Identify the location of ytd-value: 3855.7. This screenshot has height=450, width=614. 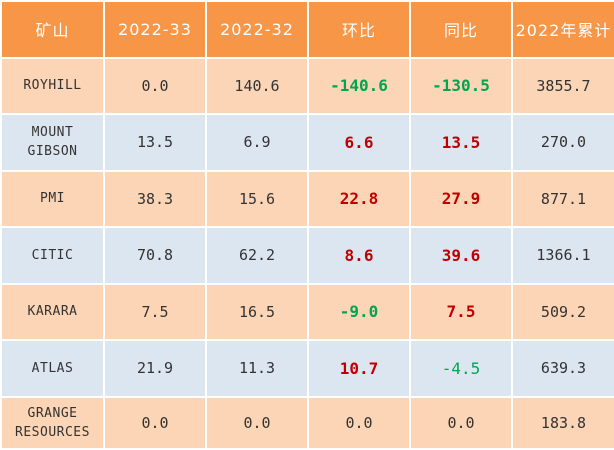
(562, 85).